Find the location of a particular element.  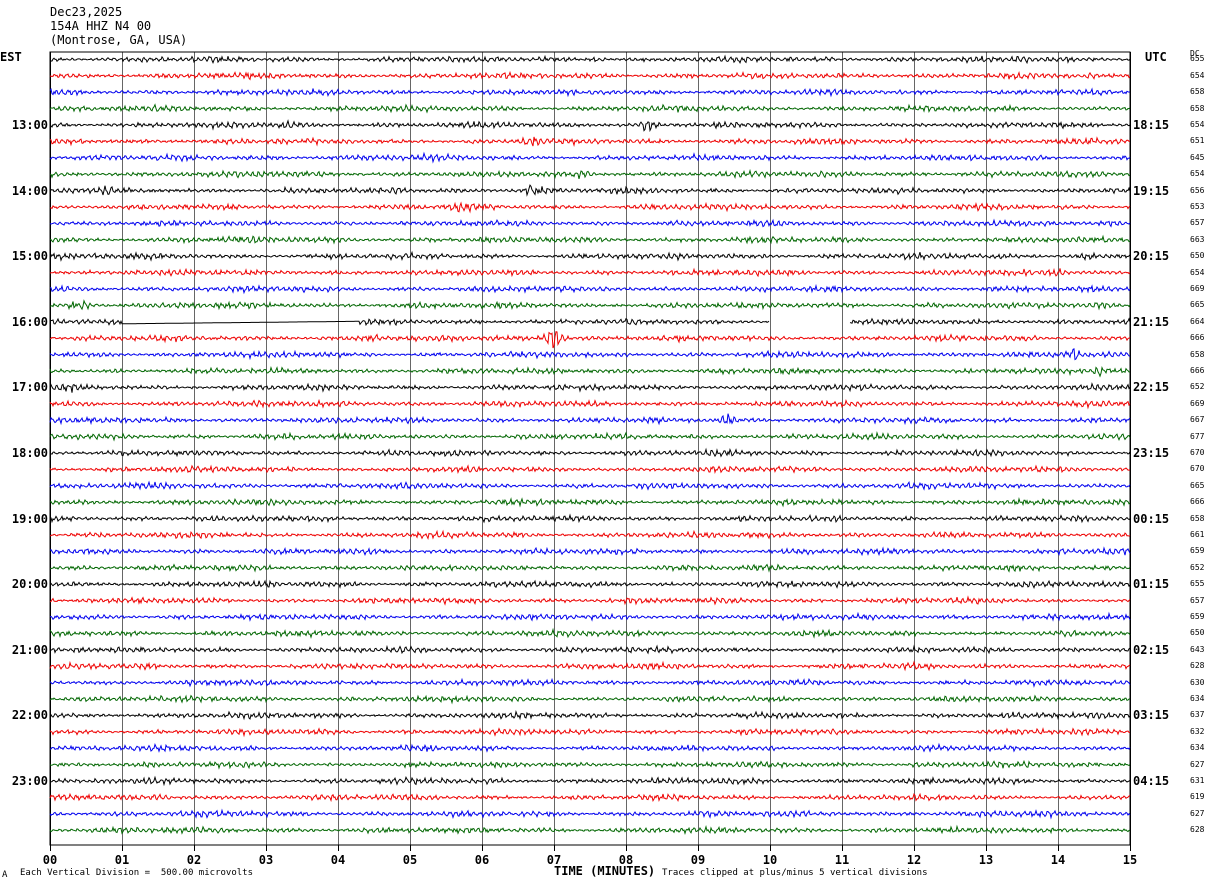

utc-hour-label: 19:15 is located at coordinates (1151, 190).